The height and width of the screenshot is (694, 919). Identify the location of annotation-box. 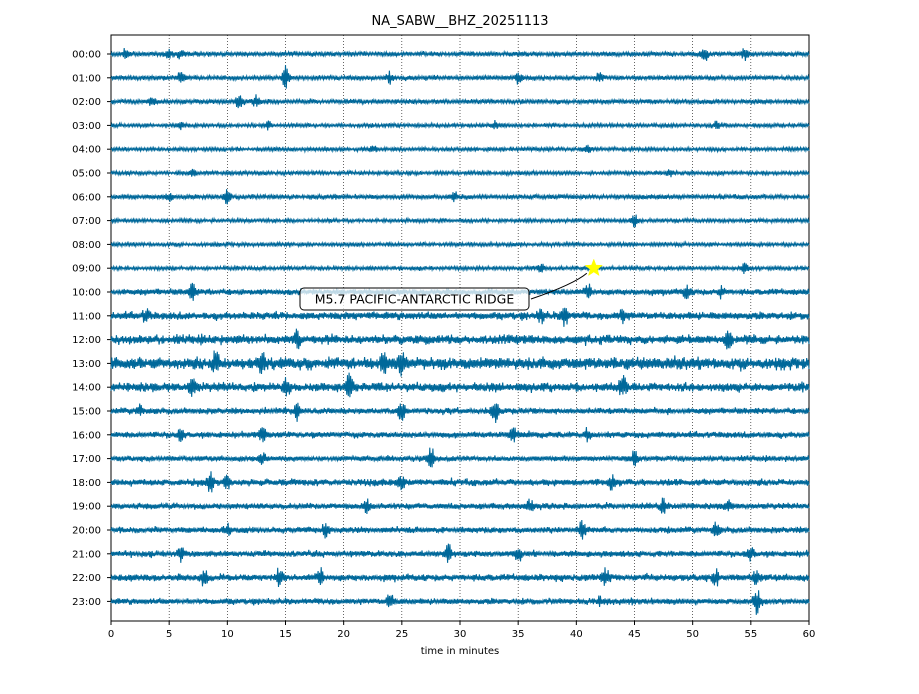
(414, 299).